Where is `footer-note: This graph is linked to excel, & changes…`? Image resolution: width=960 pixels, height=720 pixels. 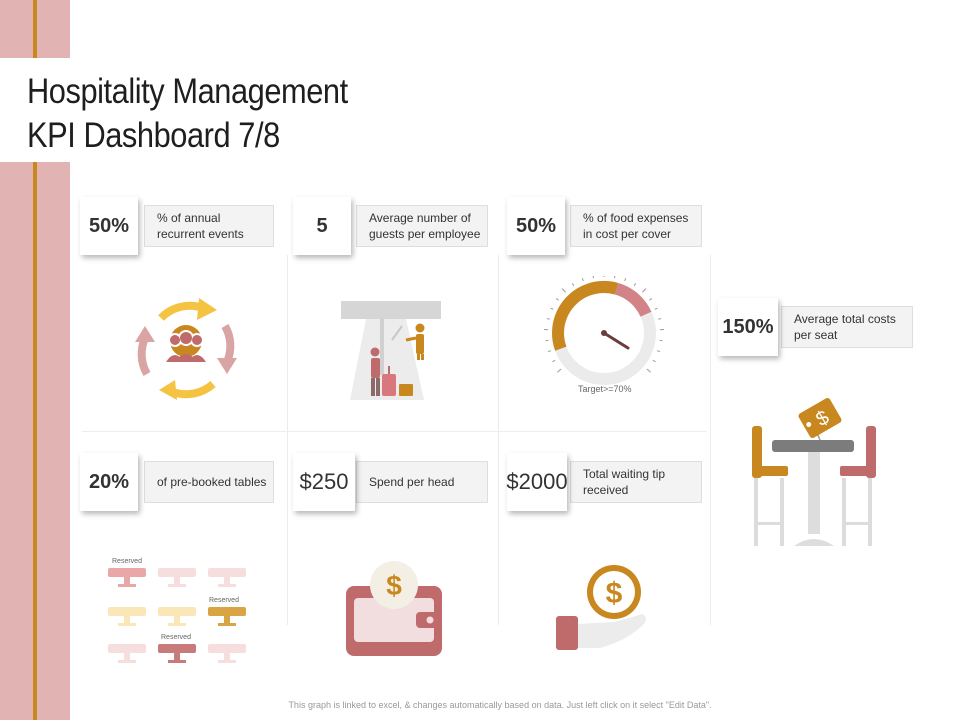 footer-note: This graph is linked to excel, & changes… is located at coordinates (500, 705).